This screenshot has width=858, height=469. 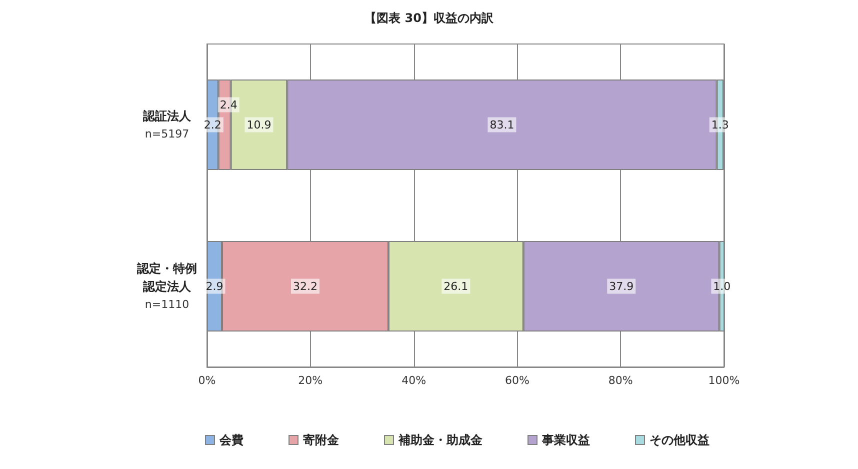 I want to click on data-label: 83.1, so click(x=502, y=125).